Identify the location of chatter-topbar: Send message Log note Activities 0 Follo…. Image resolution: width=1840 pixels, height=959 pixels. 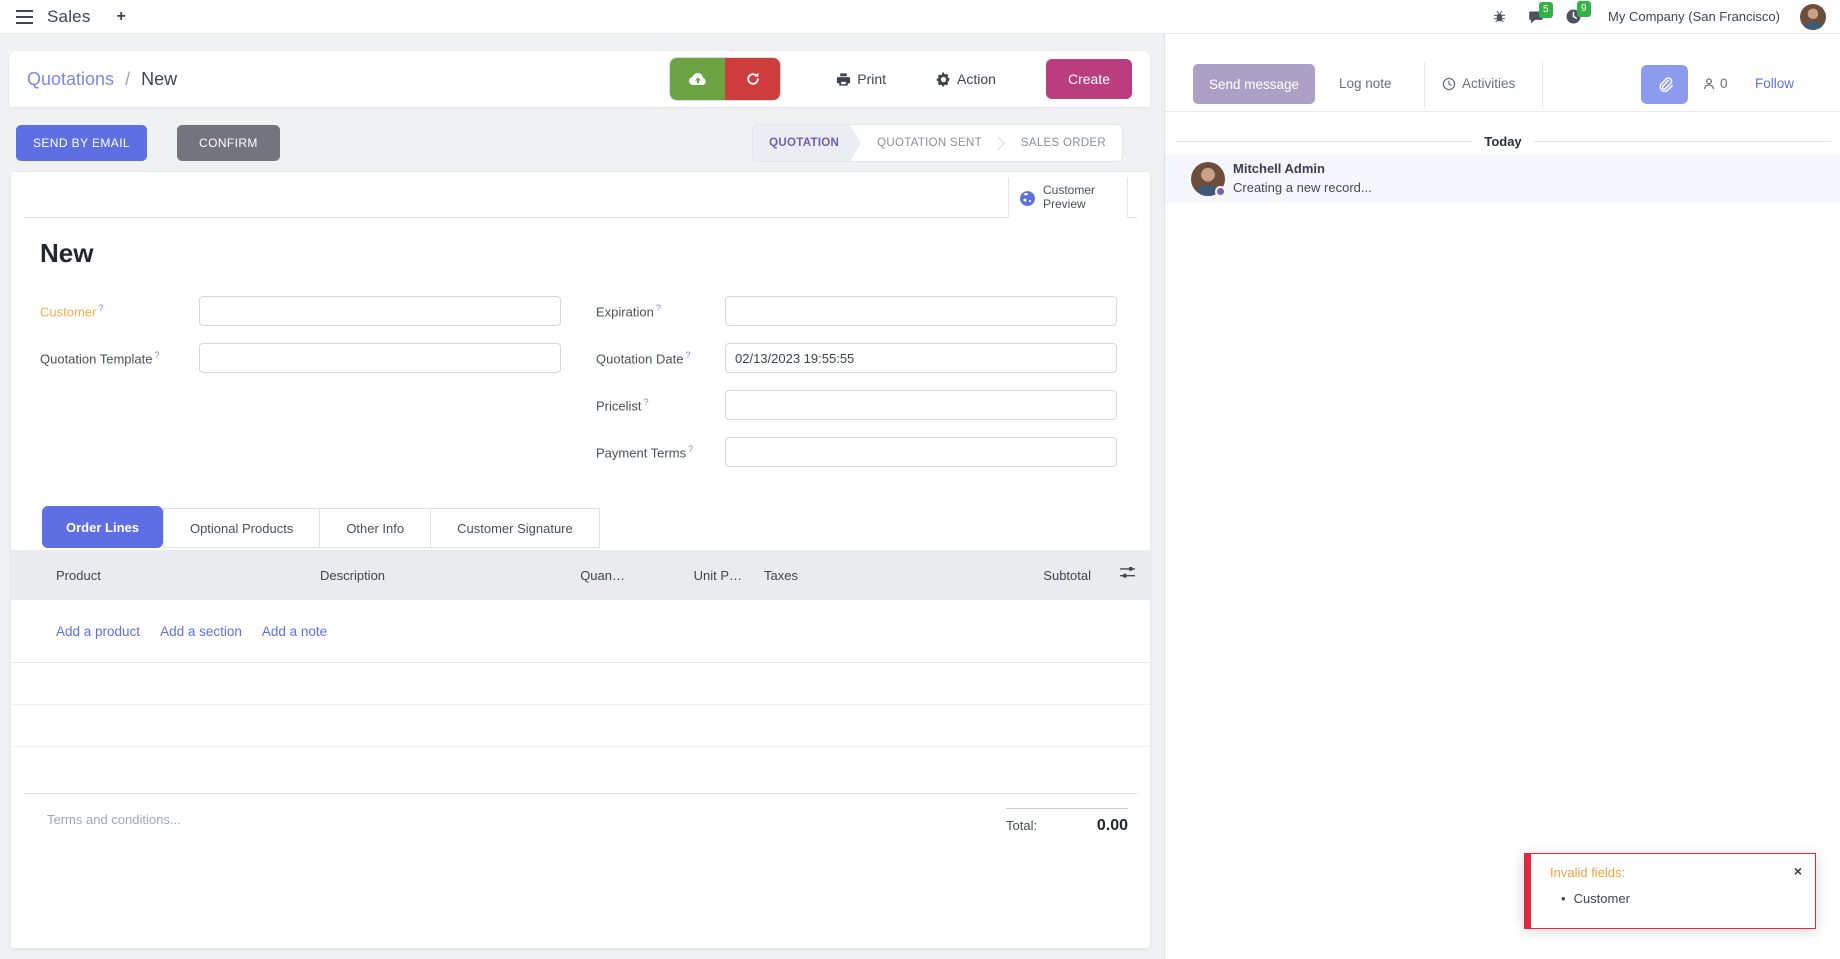
(1502, 73).